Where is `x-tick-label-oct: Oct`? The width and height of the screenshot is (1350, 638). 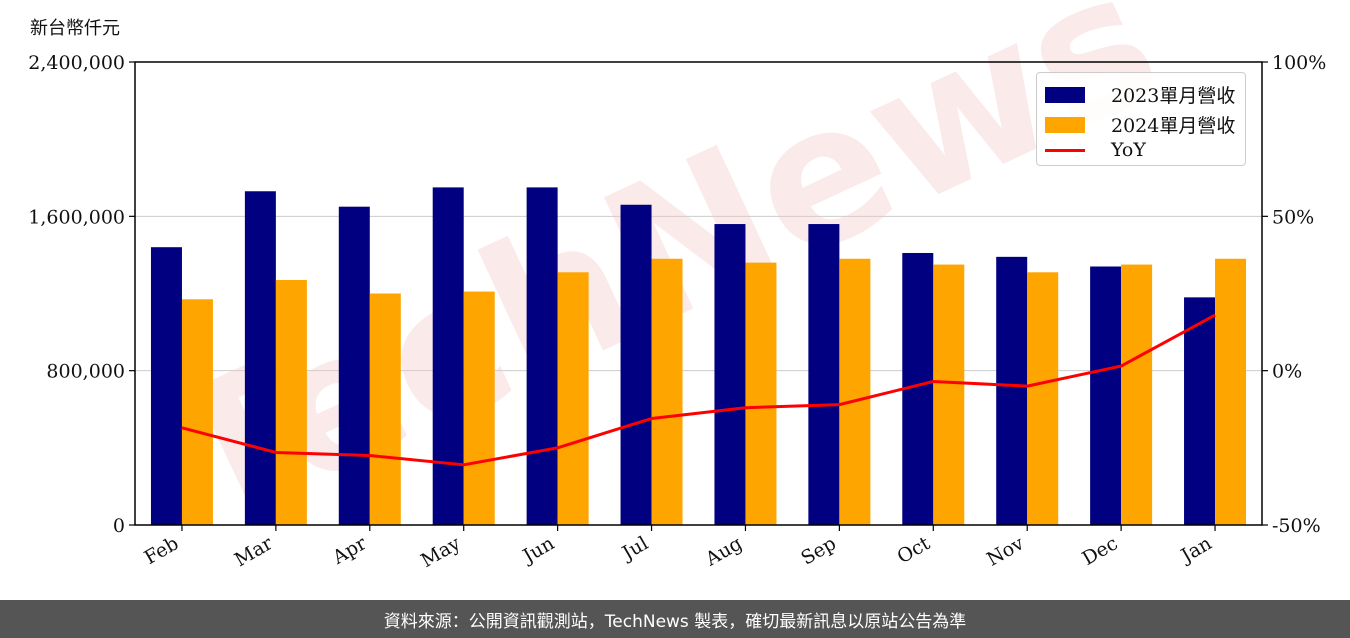
x-tick-label-oct: Oct is located at coordinates (913, 550).